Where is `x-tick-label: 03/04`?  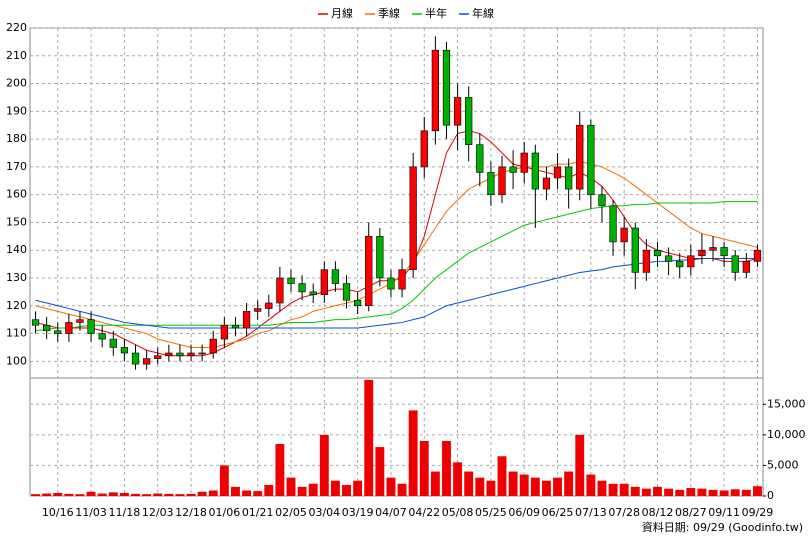
x-tick-label: 03/04 is located at coordinates (324, 512).